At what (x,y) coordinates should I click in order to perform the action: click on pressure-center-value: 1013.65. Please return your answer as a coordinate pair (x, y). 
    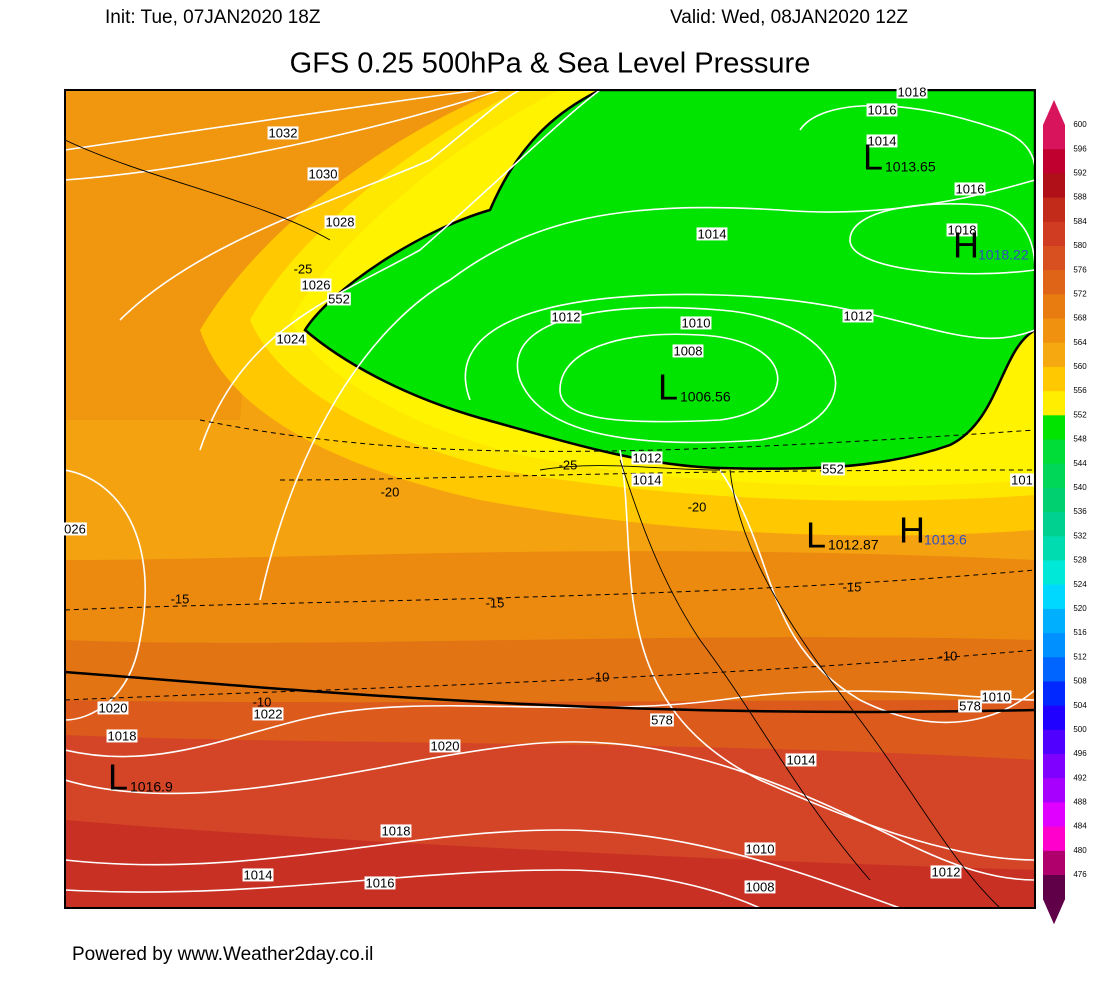
    Looking at the image, I should click on (910, 167).